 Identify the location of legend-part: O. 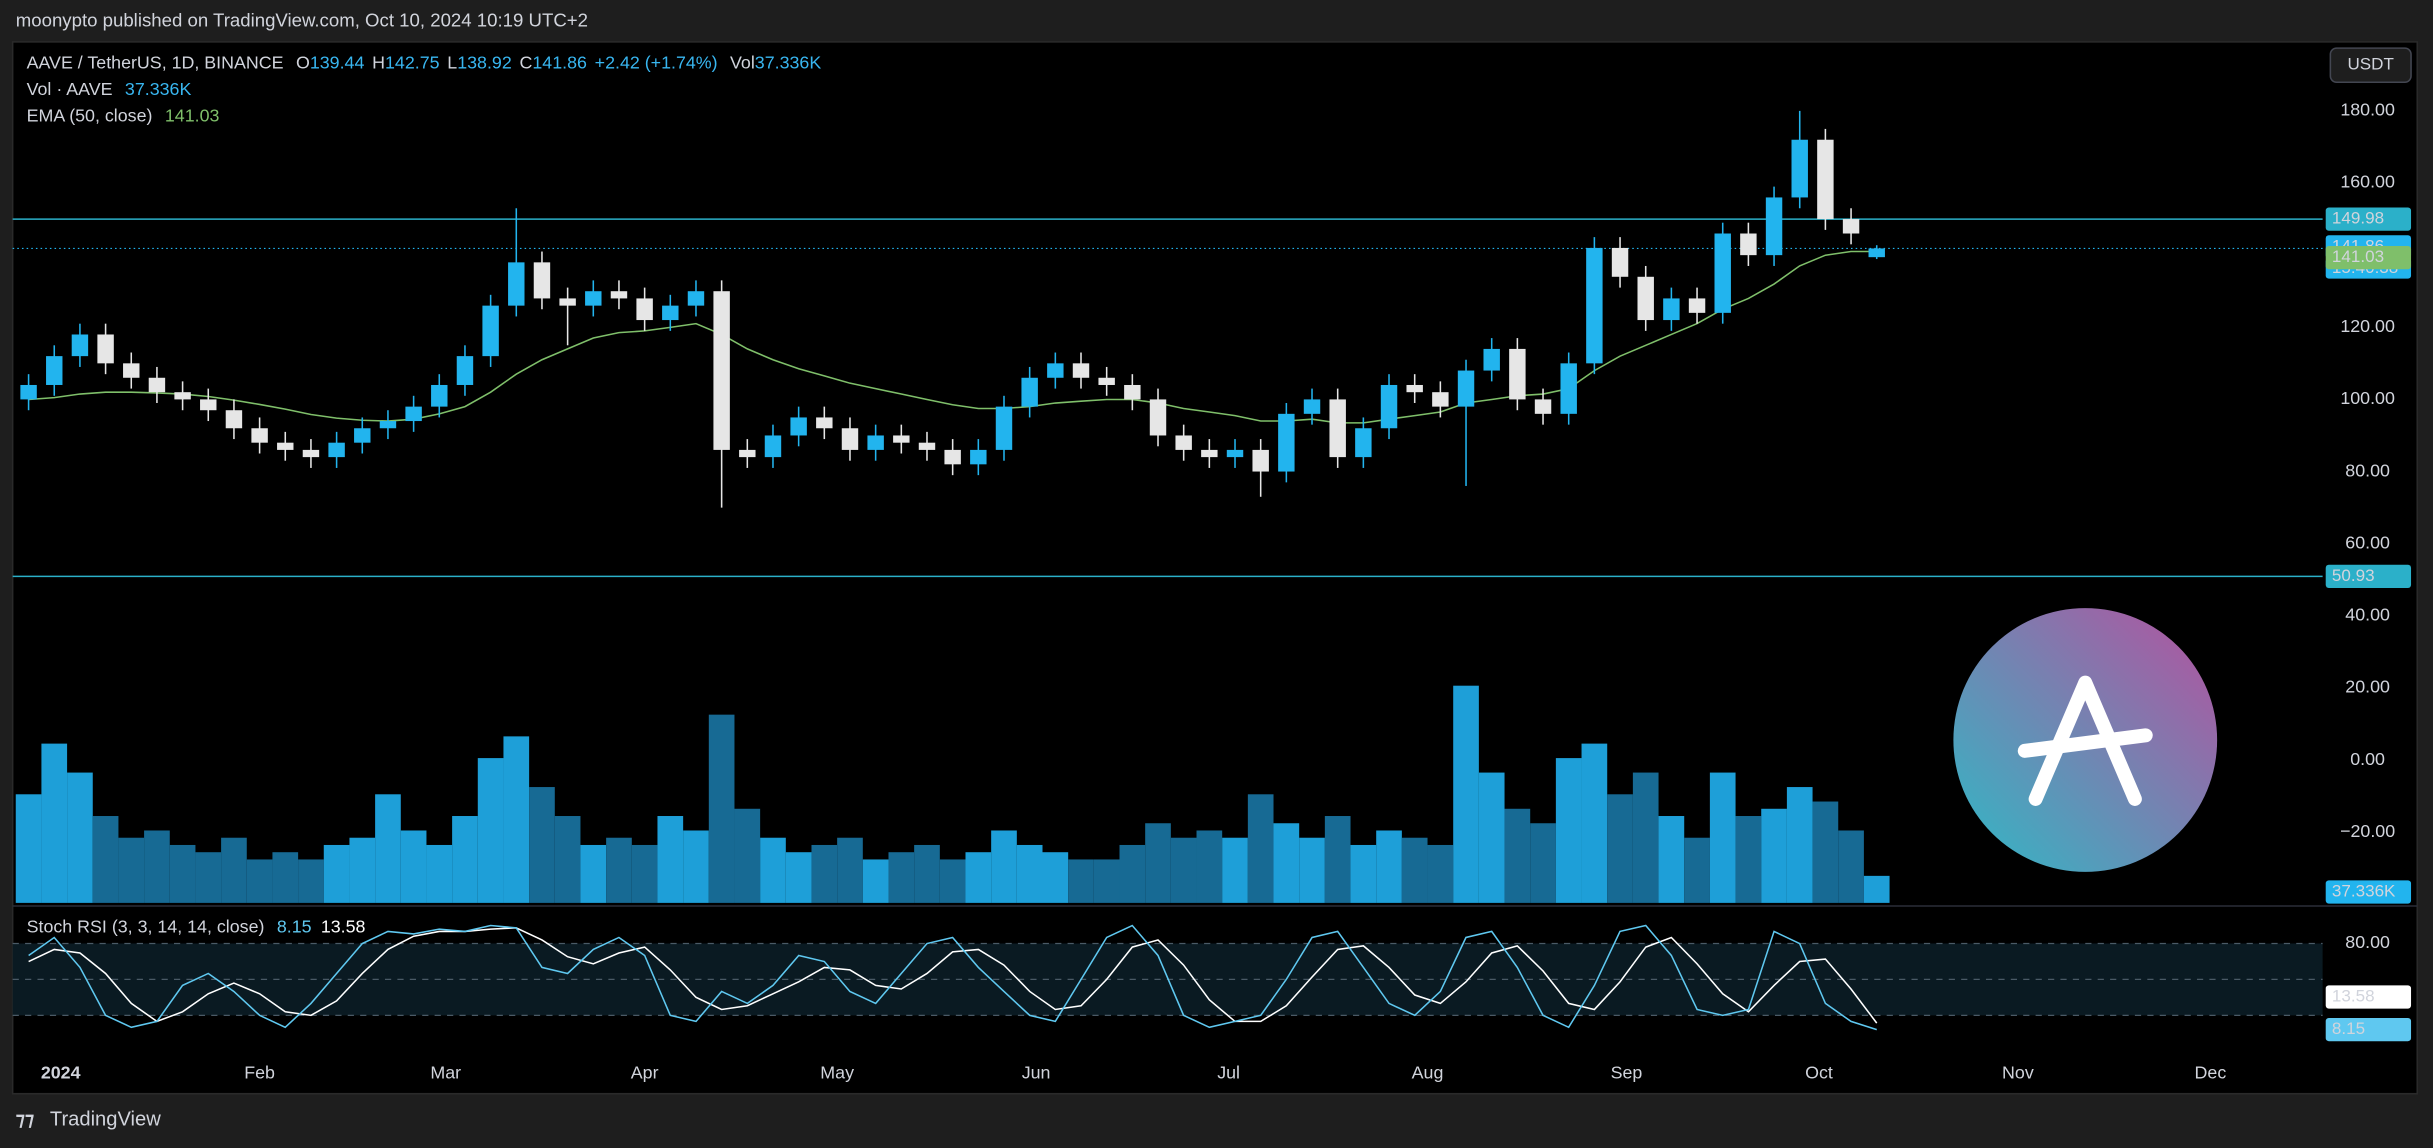
(303, 62).